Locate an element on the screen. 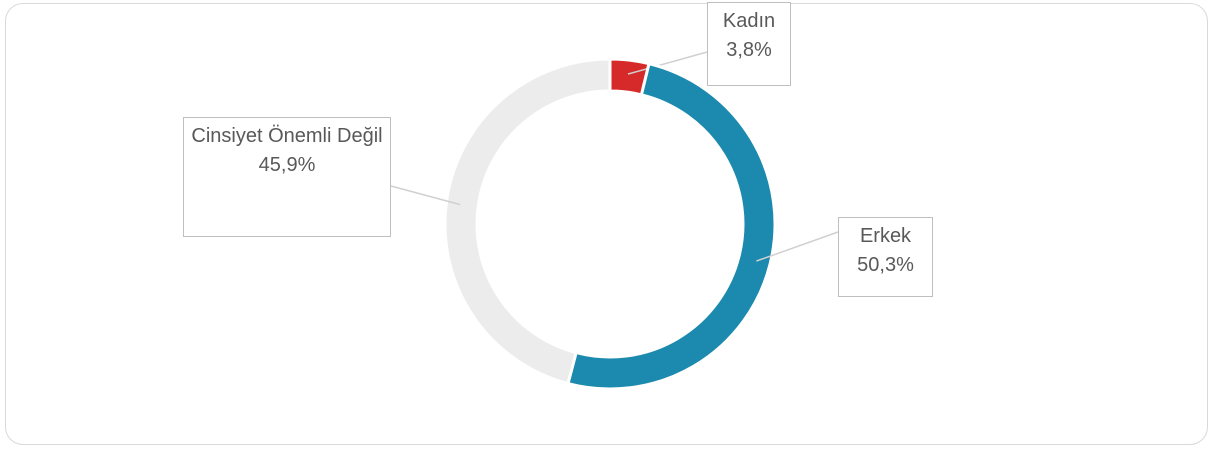 The width and height of the screenshot is (1215, 450). data-label-category: Erkek is located at coordinates (885, 236).